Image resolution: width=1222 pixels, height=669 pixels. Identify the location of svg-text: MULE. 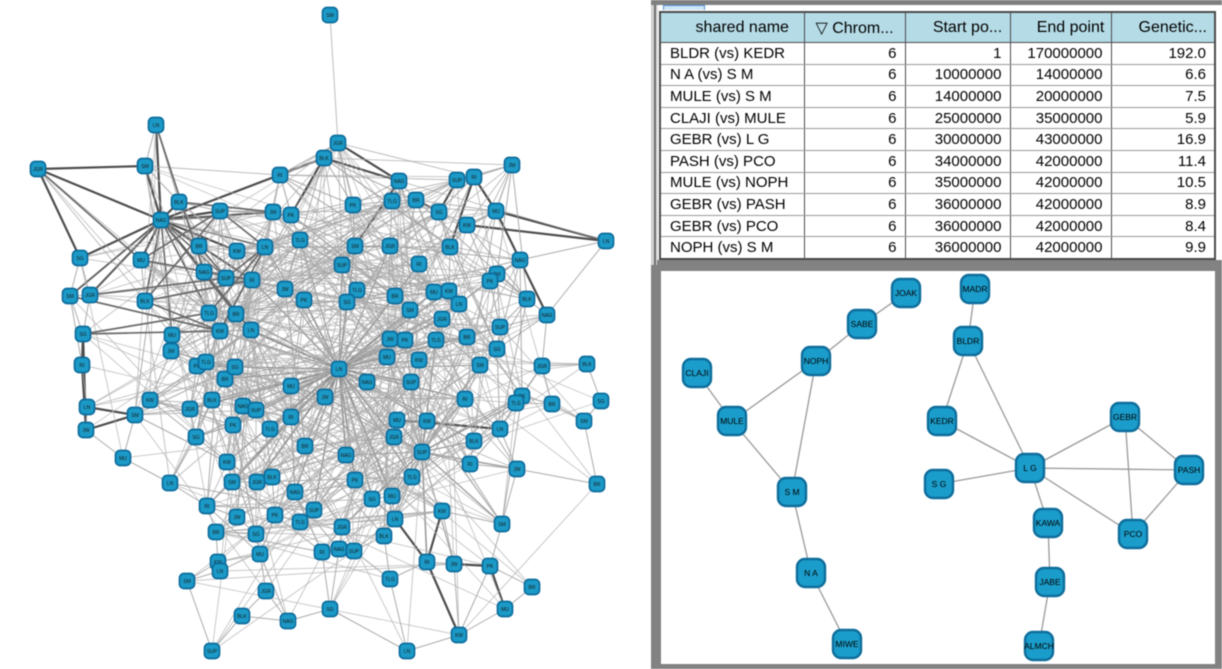
(732, 421).